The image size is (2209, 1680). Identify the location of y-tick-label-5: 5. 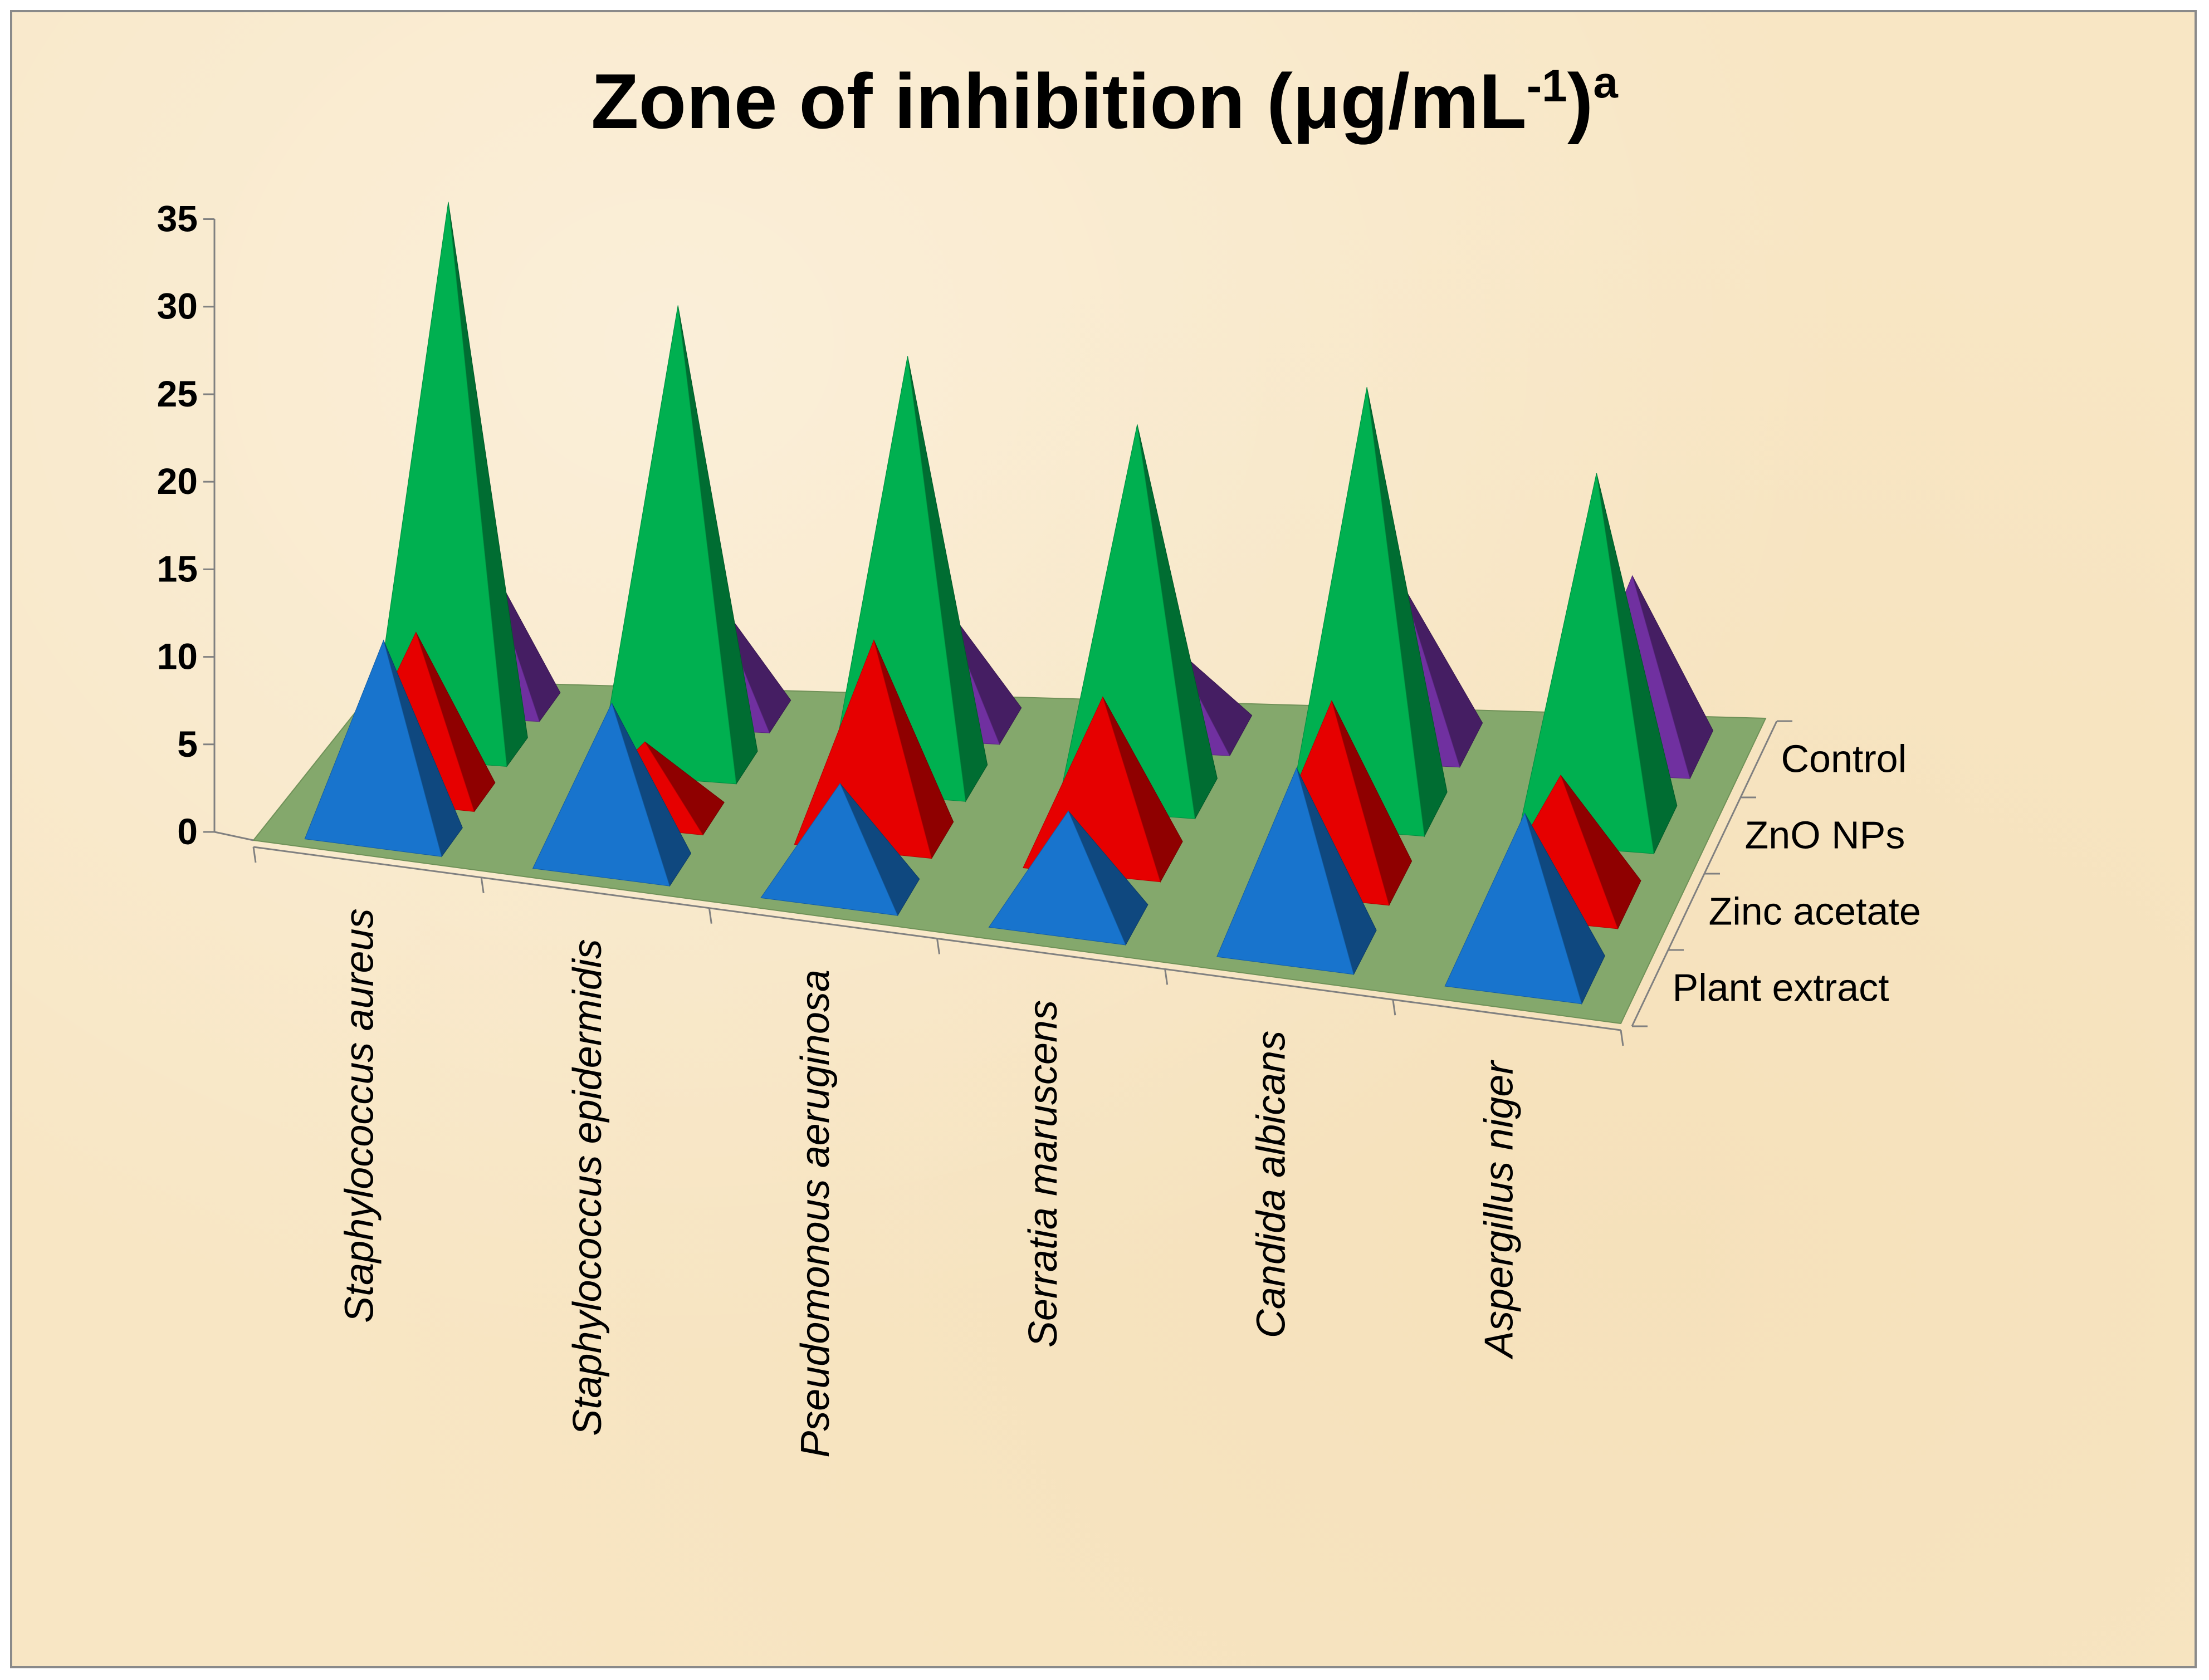
(187, 744).